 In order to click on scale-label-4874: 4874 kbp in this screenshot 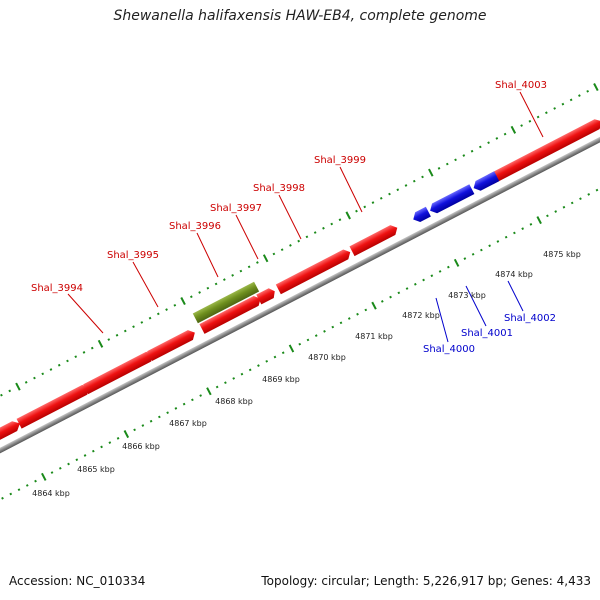, I will do `click(514, 274)`.